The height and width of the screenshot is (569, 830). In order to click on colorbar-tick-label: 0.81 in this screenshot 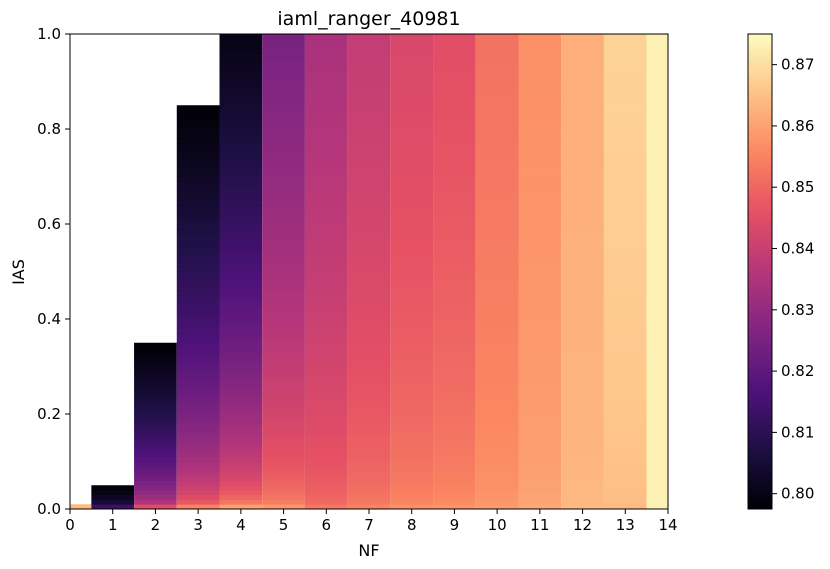, I will do `click(797, 432)`.